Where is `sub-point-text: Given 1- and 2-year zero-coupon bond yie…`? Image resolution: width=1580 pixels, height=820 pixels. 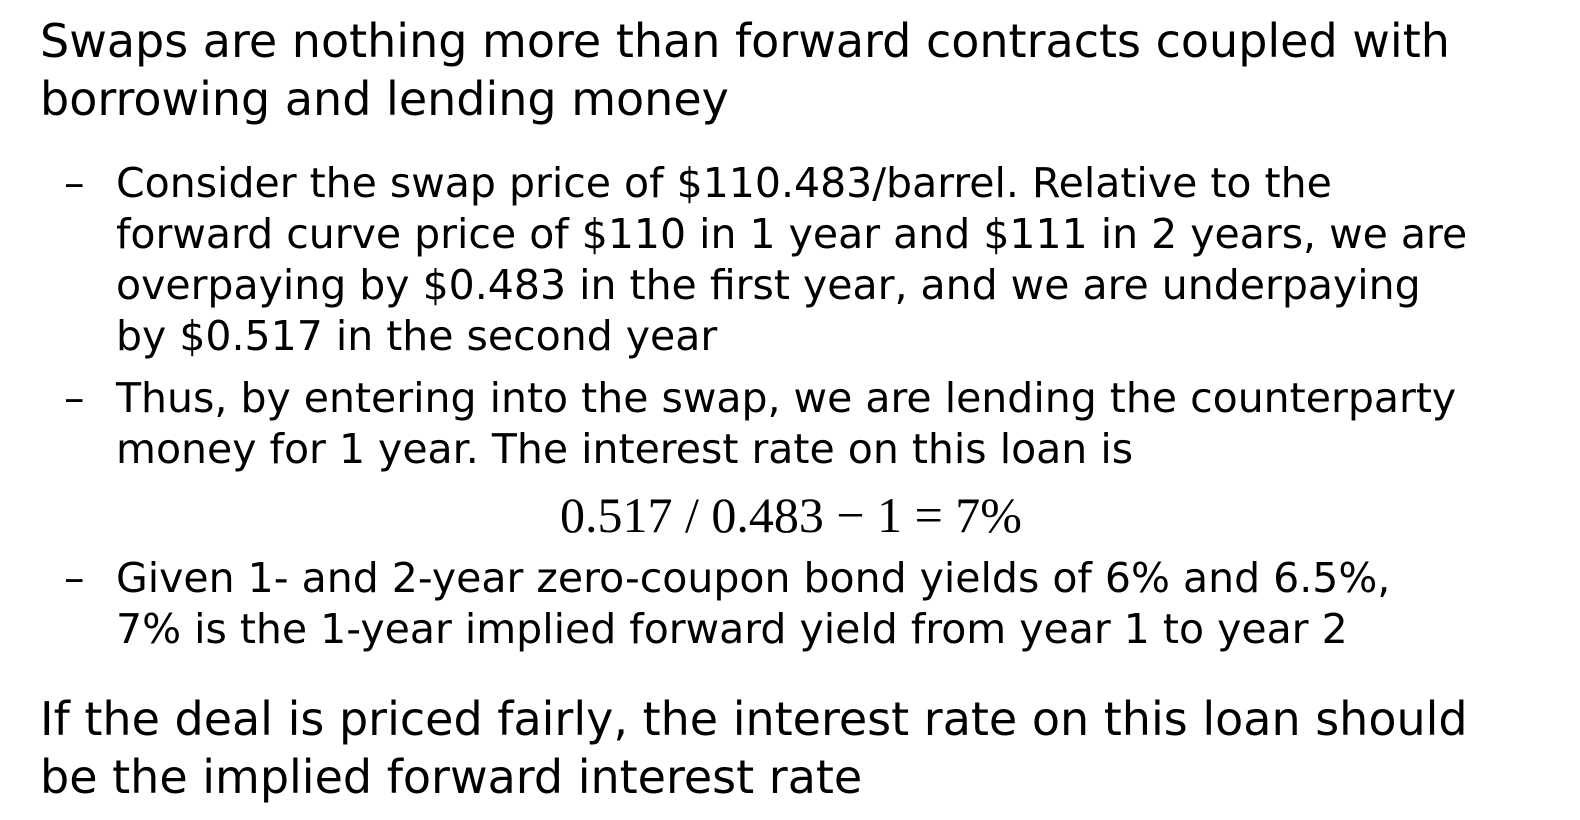 sub-point-text: Given 1- and 2-year zero-coupon bond yie… is located at coordinates (846, 604).